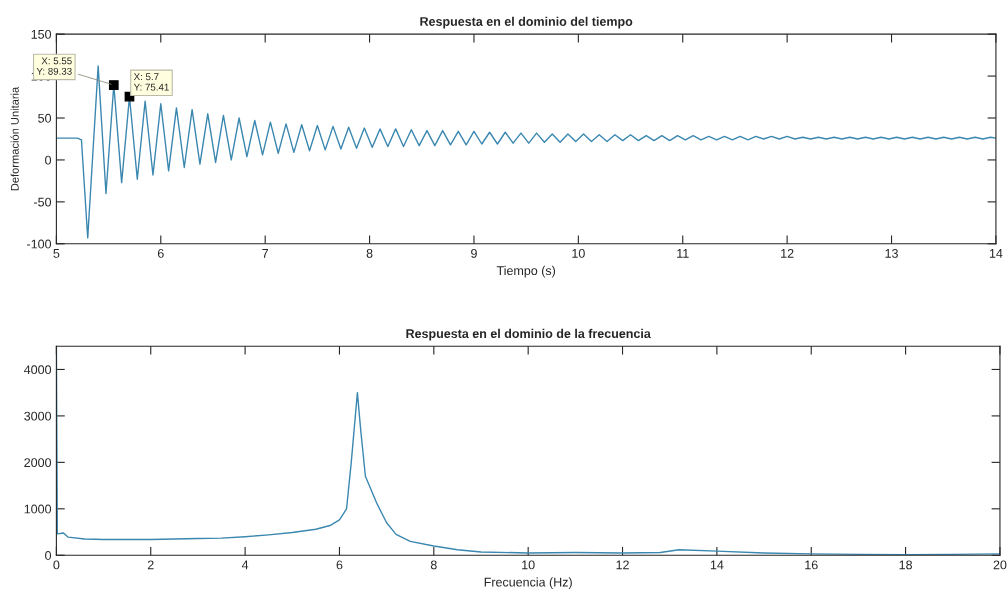  What do you see at coordinates (265, 253) in the screenshot?
I see `x-tick-label: 7` at bounding box center [265, 253].